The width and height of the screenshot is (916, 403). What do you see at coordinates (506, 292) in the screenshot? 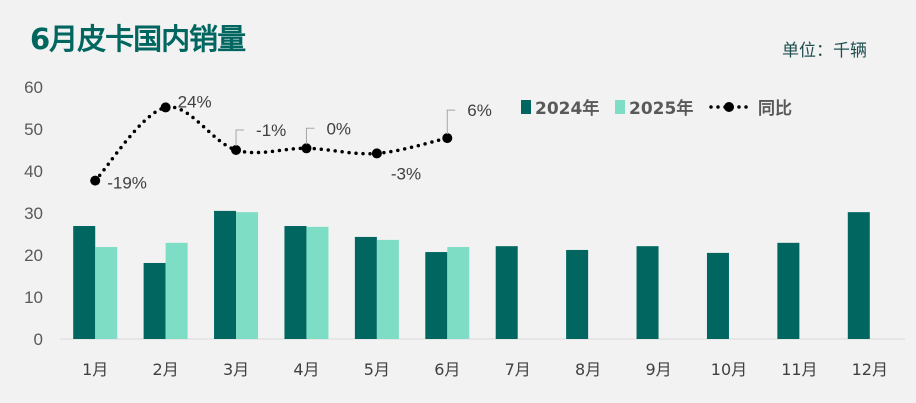
I see `bar-2024年-7月` at bounding box center [506, 292].